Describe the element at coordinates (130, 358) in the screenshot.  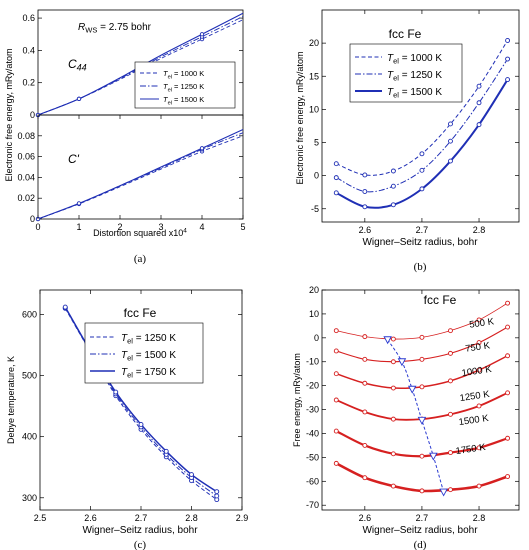
I see `panel-c-legend-label-2-sub: el` at that location.